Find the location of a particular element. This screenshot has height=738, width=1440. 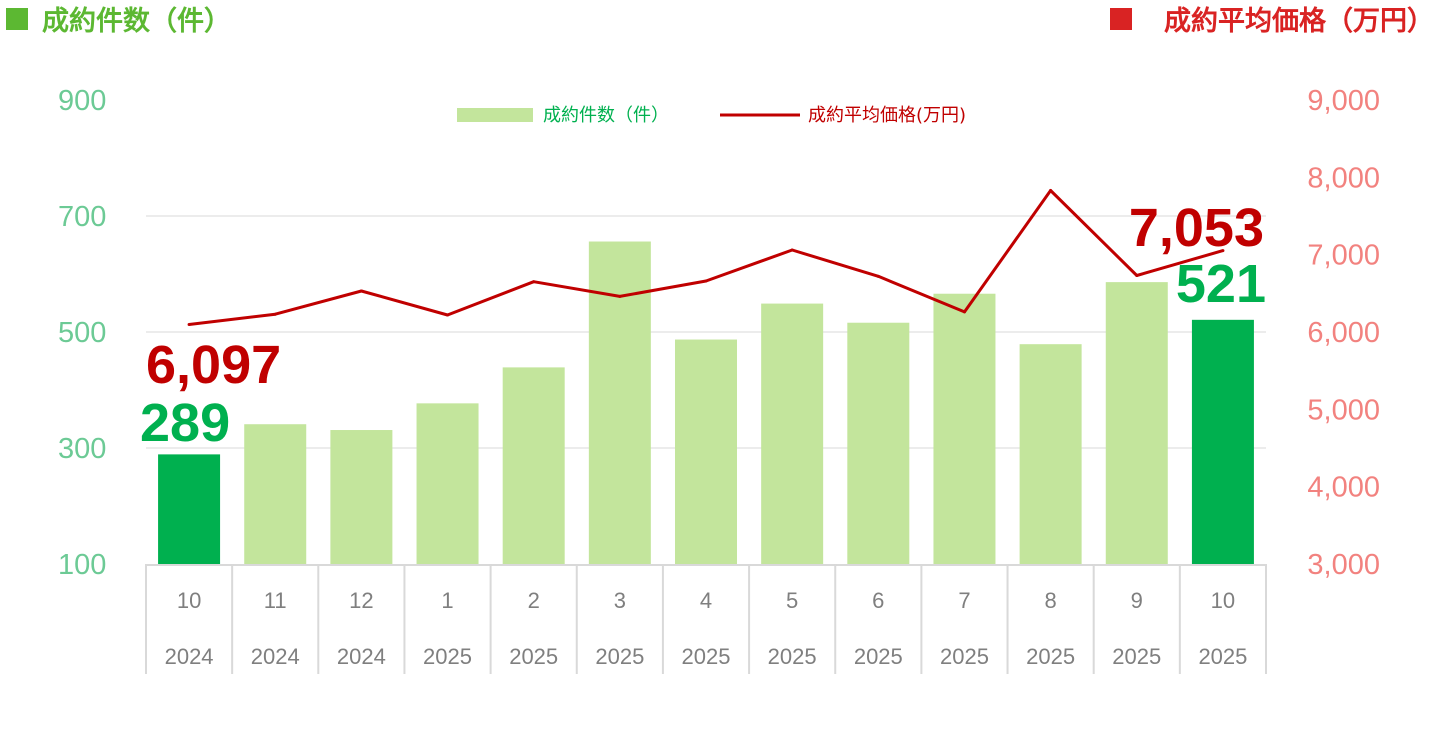

line-series is located at coordinates (706, 257).